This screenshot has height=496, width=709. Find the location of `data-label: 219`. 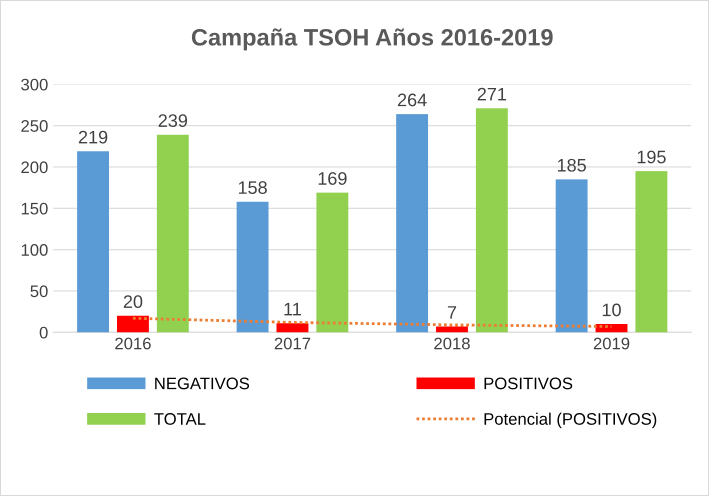

data-label: 219 is located at coordinates (93, 137).